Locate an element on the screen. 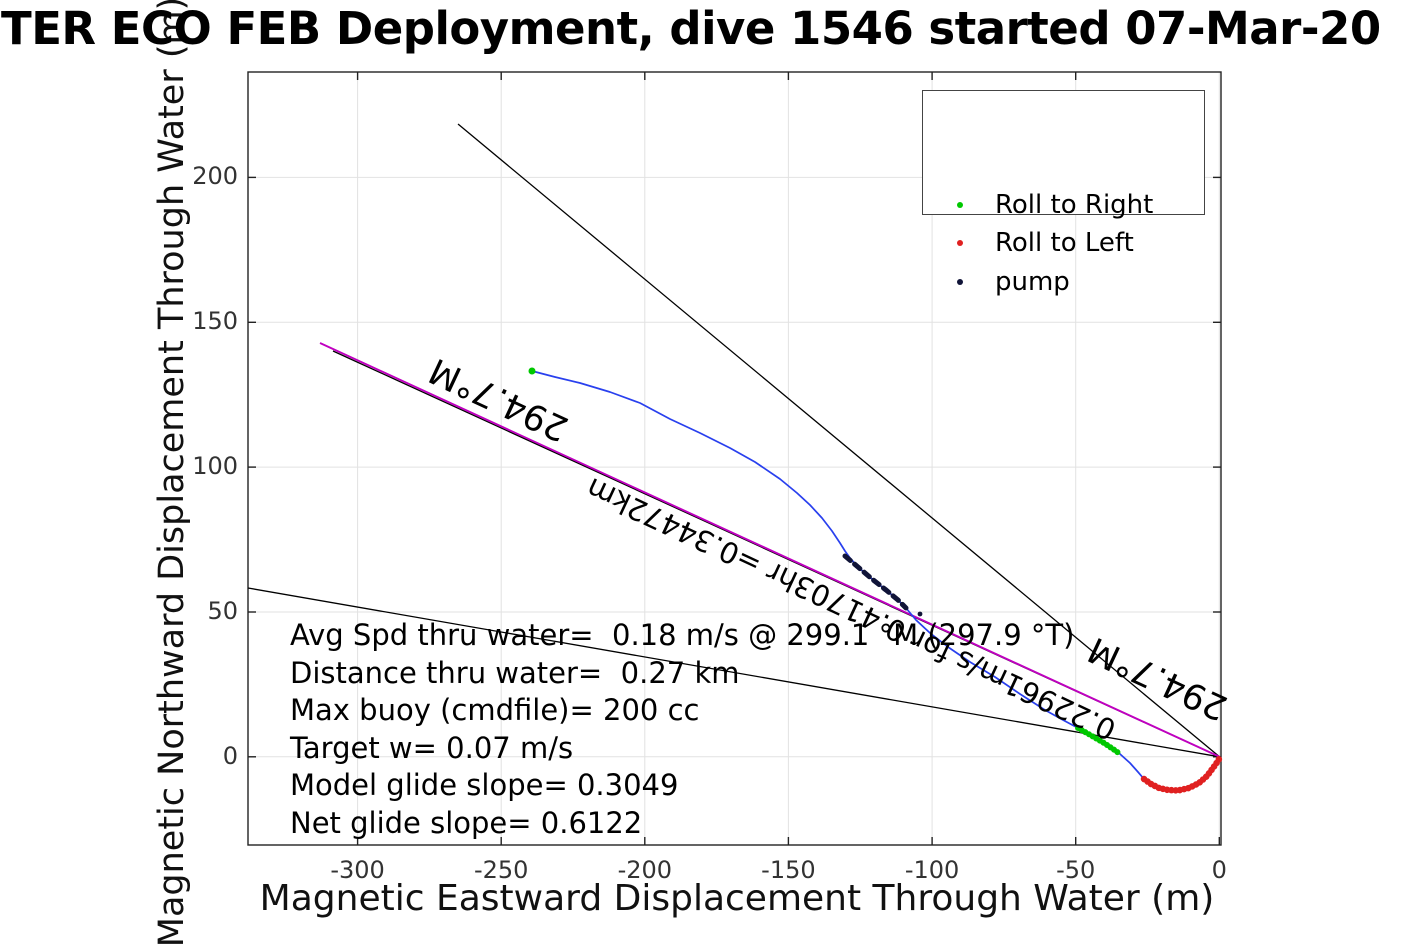  stat-distance: Distance thru water= 0.27 km is located at coordinates (515, 672).